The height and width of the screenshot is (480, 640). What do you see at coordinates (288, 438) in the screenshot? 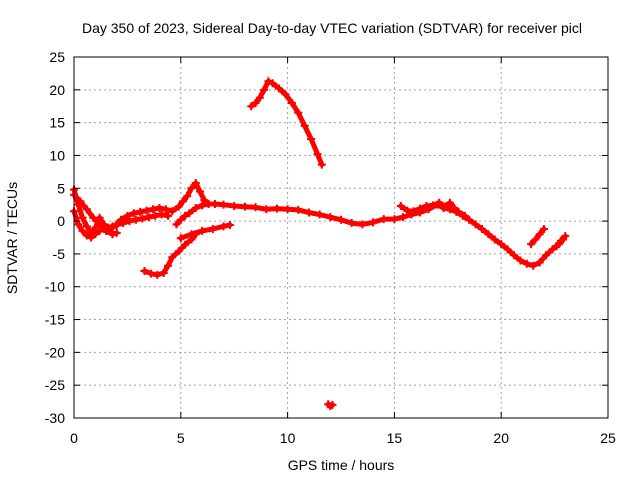
I see `x-tick-label: 10` at bounding box center [288, 438].